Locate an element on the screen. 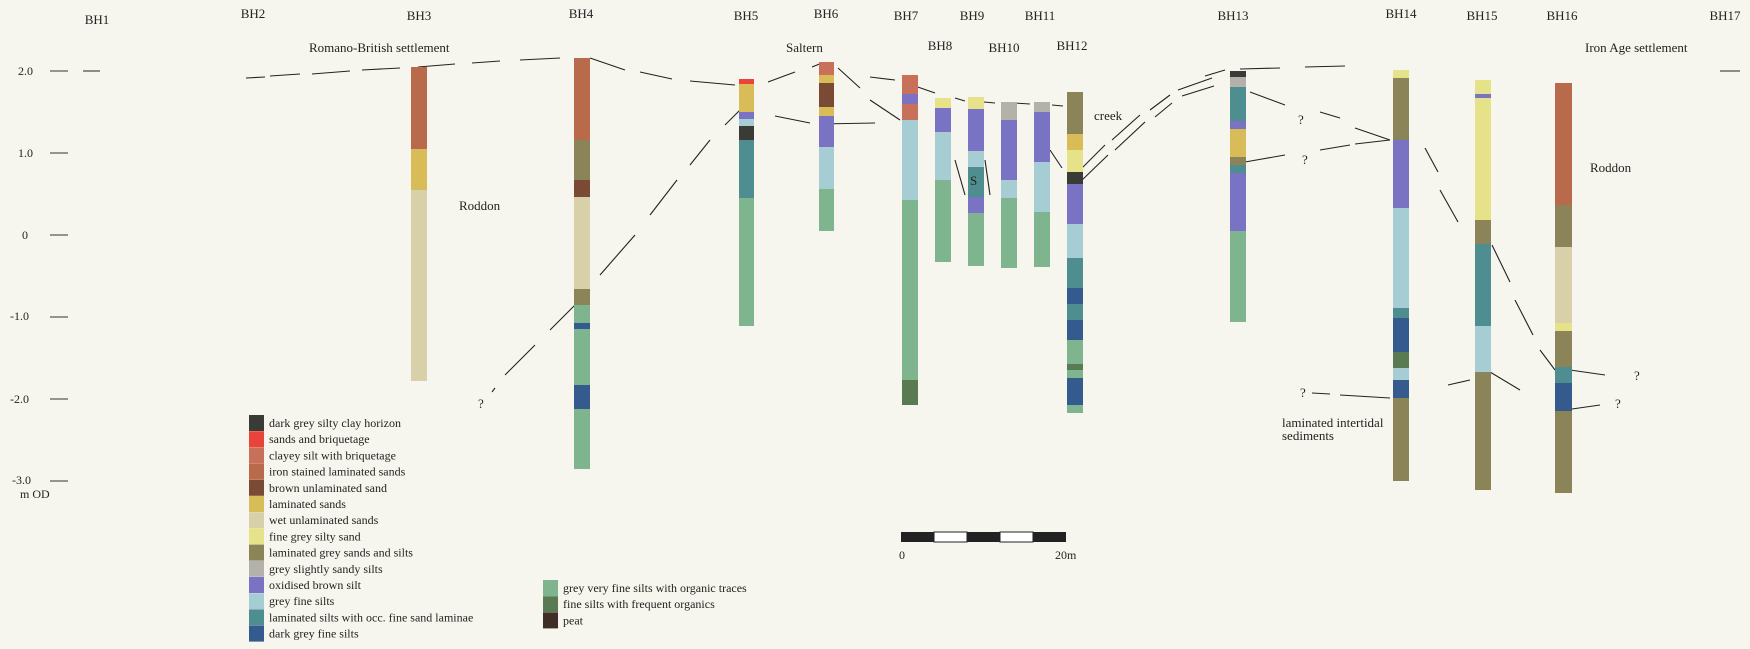  axis-tick-label: -3.0 is located at coordinates (21, 480).